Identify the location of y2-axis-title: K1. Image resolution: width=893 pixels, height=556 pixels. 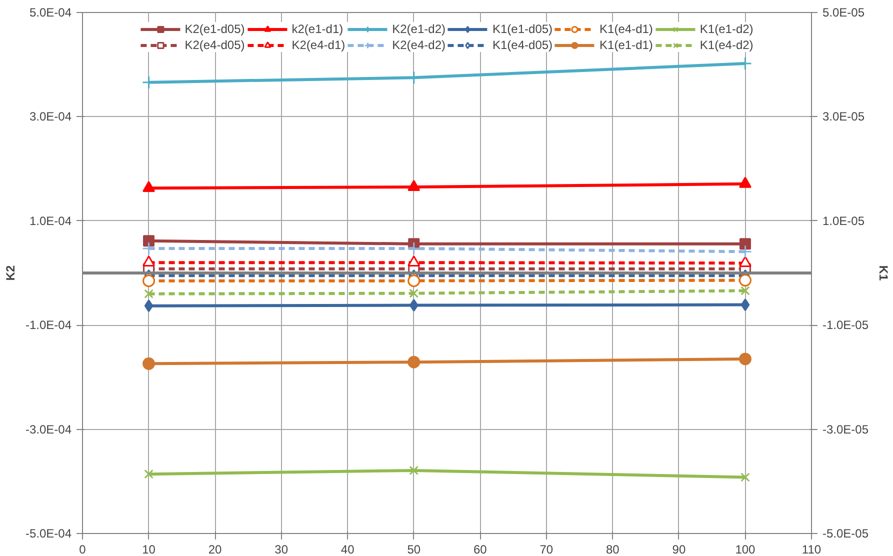
(883, 273).